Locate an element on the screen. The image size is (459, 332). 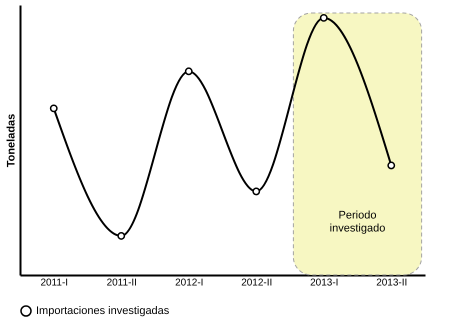
legend-label: Importaciones investigadas is located at coordinates (103, 311).